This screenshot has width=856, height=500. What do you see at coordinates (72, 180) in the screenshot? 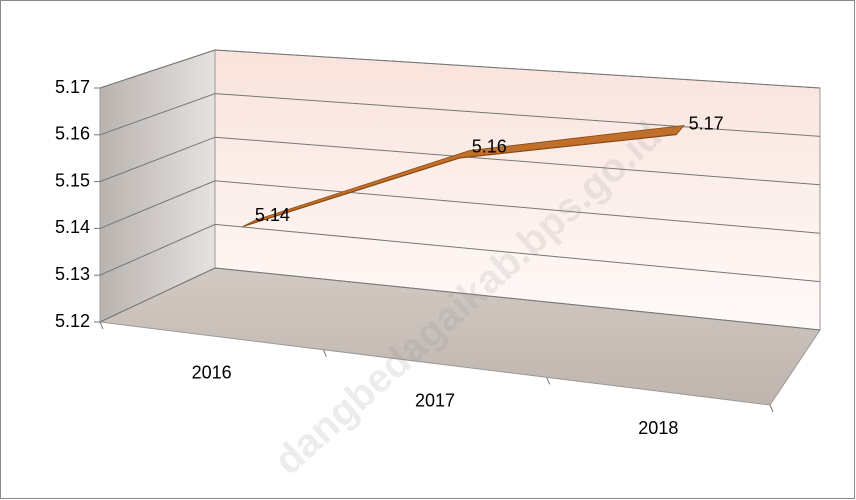
I see `y-tick-label: 5.15` at bounding box center [72, 180].